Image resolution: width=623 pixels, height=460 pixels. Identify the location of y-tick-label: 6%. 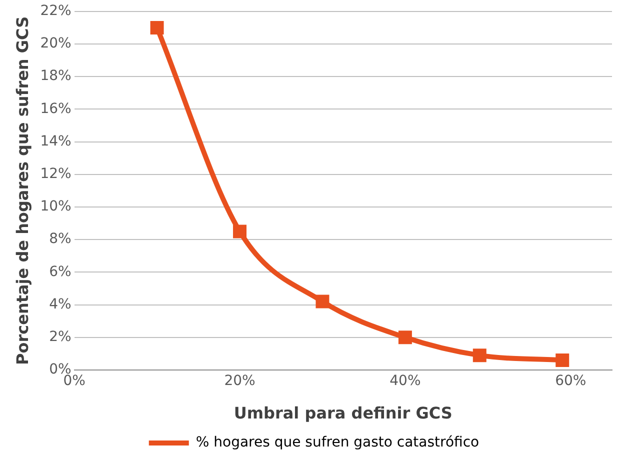
(60, 272).